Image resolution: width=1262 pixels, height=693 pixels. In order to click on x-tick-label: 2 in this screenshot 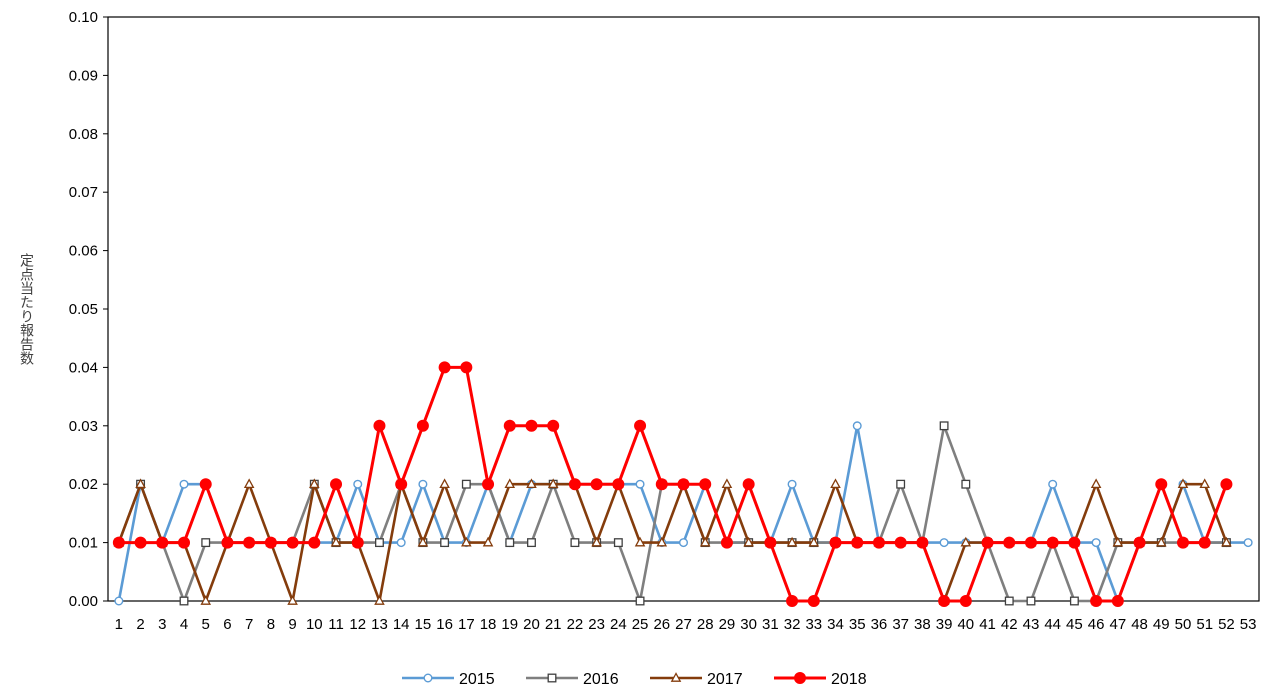, I will do `click(140, 624)`.